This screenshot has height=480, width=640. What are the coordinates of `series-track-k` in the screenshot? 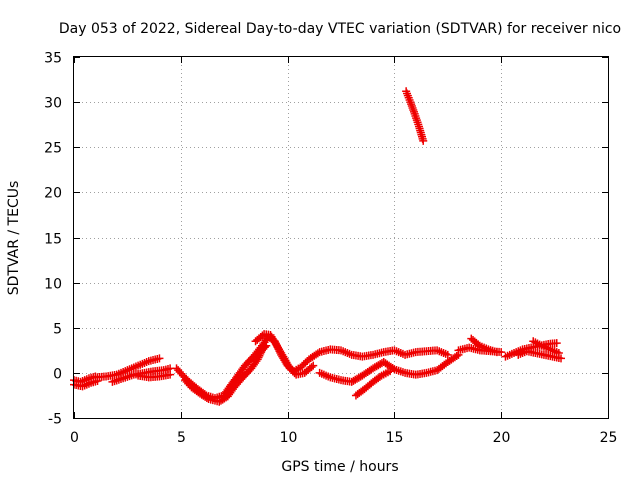 It's located at (415, 116).